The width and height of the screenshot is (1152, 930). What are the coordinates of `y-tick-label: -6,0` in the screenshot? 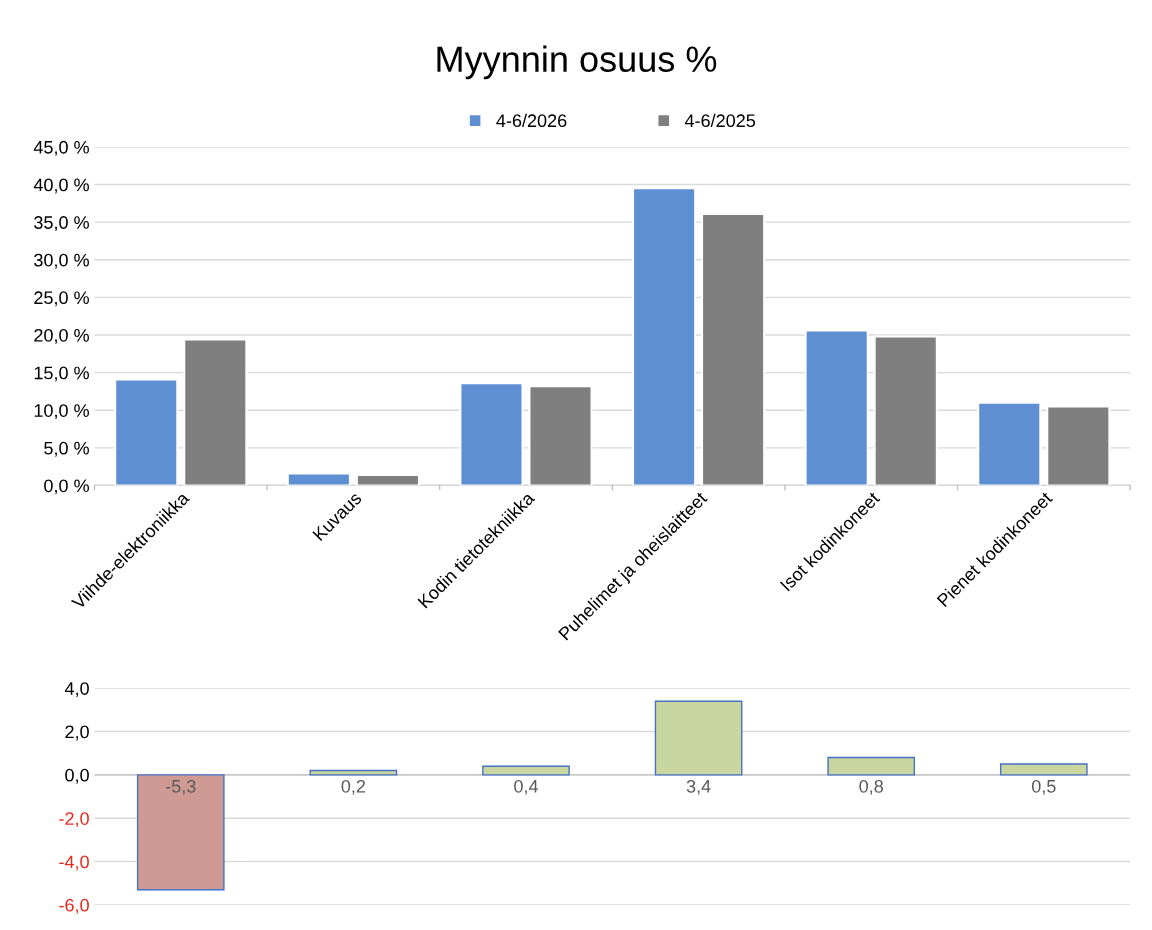 It's located at (74, 906).